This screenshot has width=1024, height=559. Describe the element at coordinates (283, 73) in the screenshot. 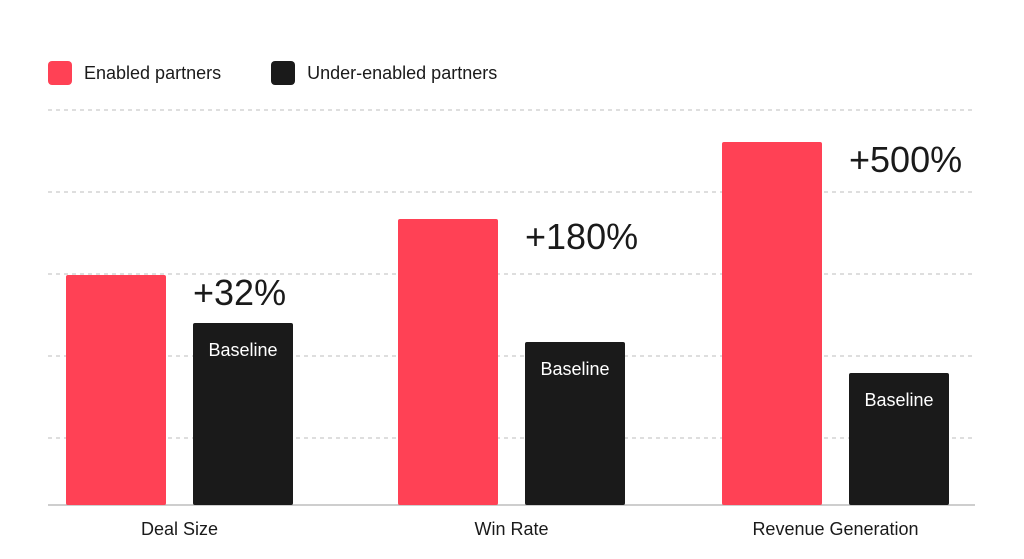

I see `legend-swatch-underenabled` at that location.